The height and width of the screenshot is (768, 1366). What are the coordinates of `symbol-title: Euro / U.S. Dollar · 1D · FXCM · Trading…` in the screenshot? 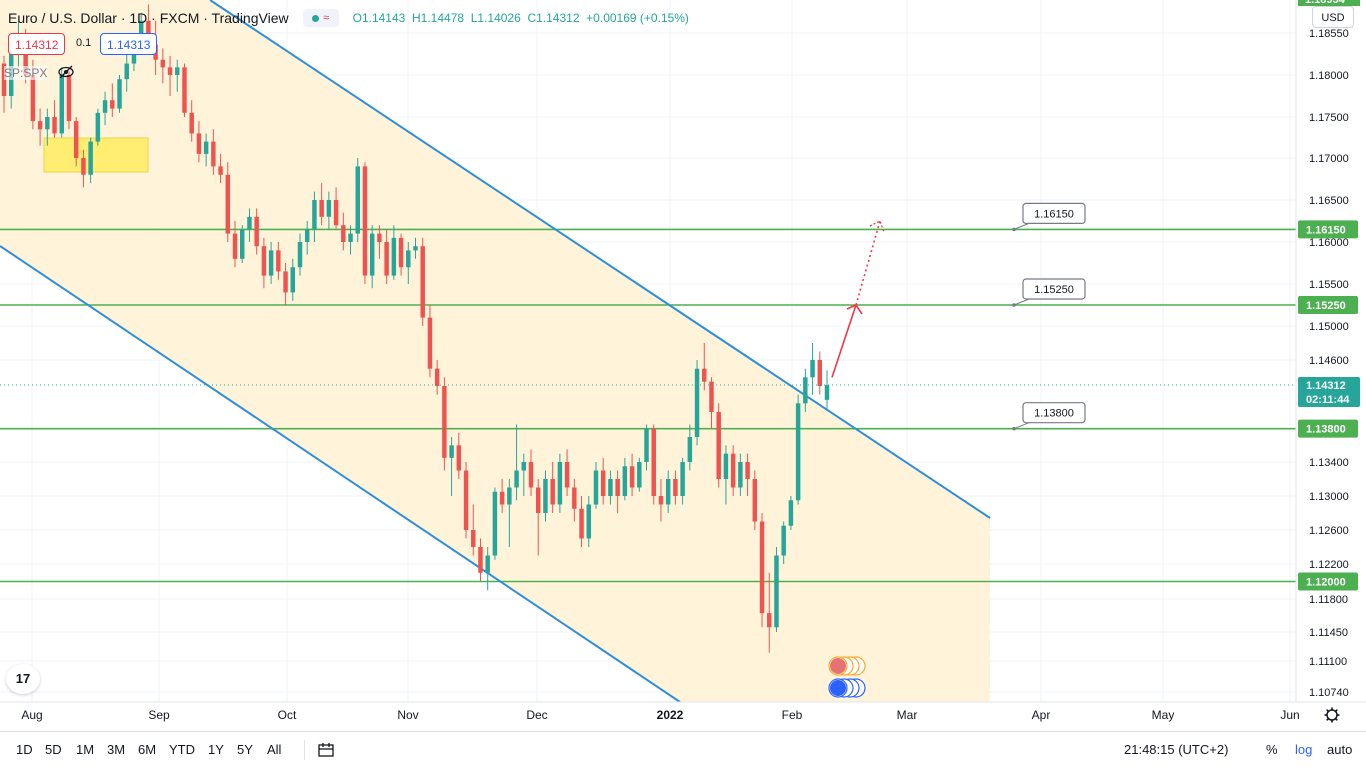 It's located at (148, 18).